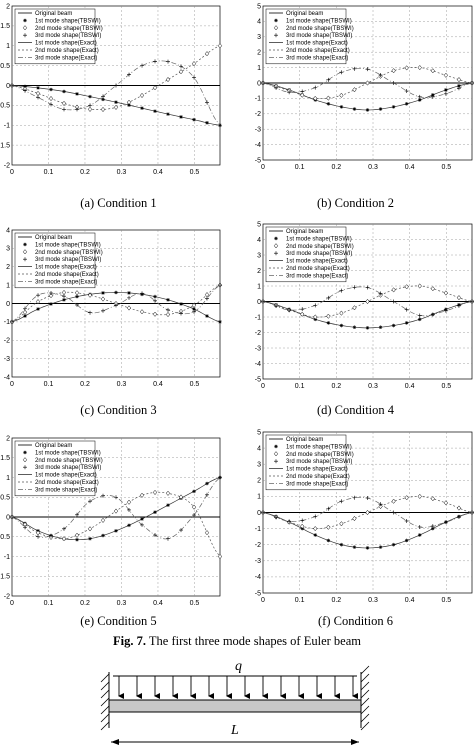  Describe the element at coordinates (258, 114) in the screenshot. I see `y-tick-label: -2` at that location.